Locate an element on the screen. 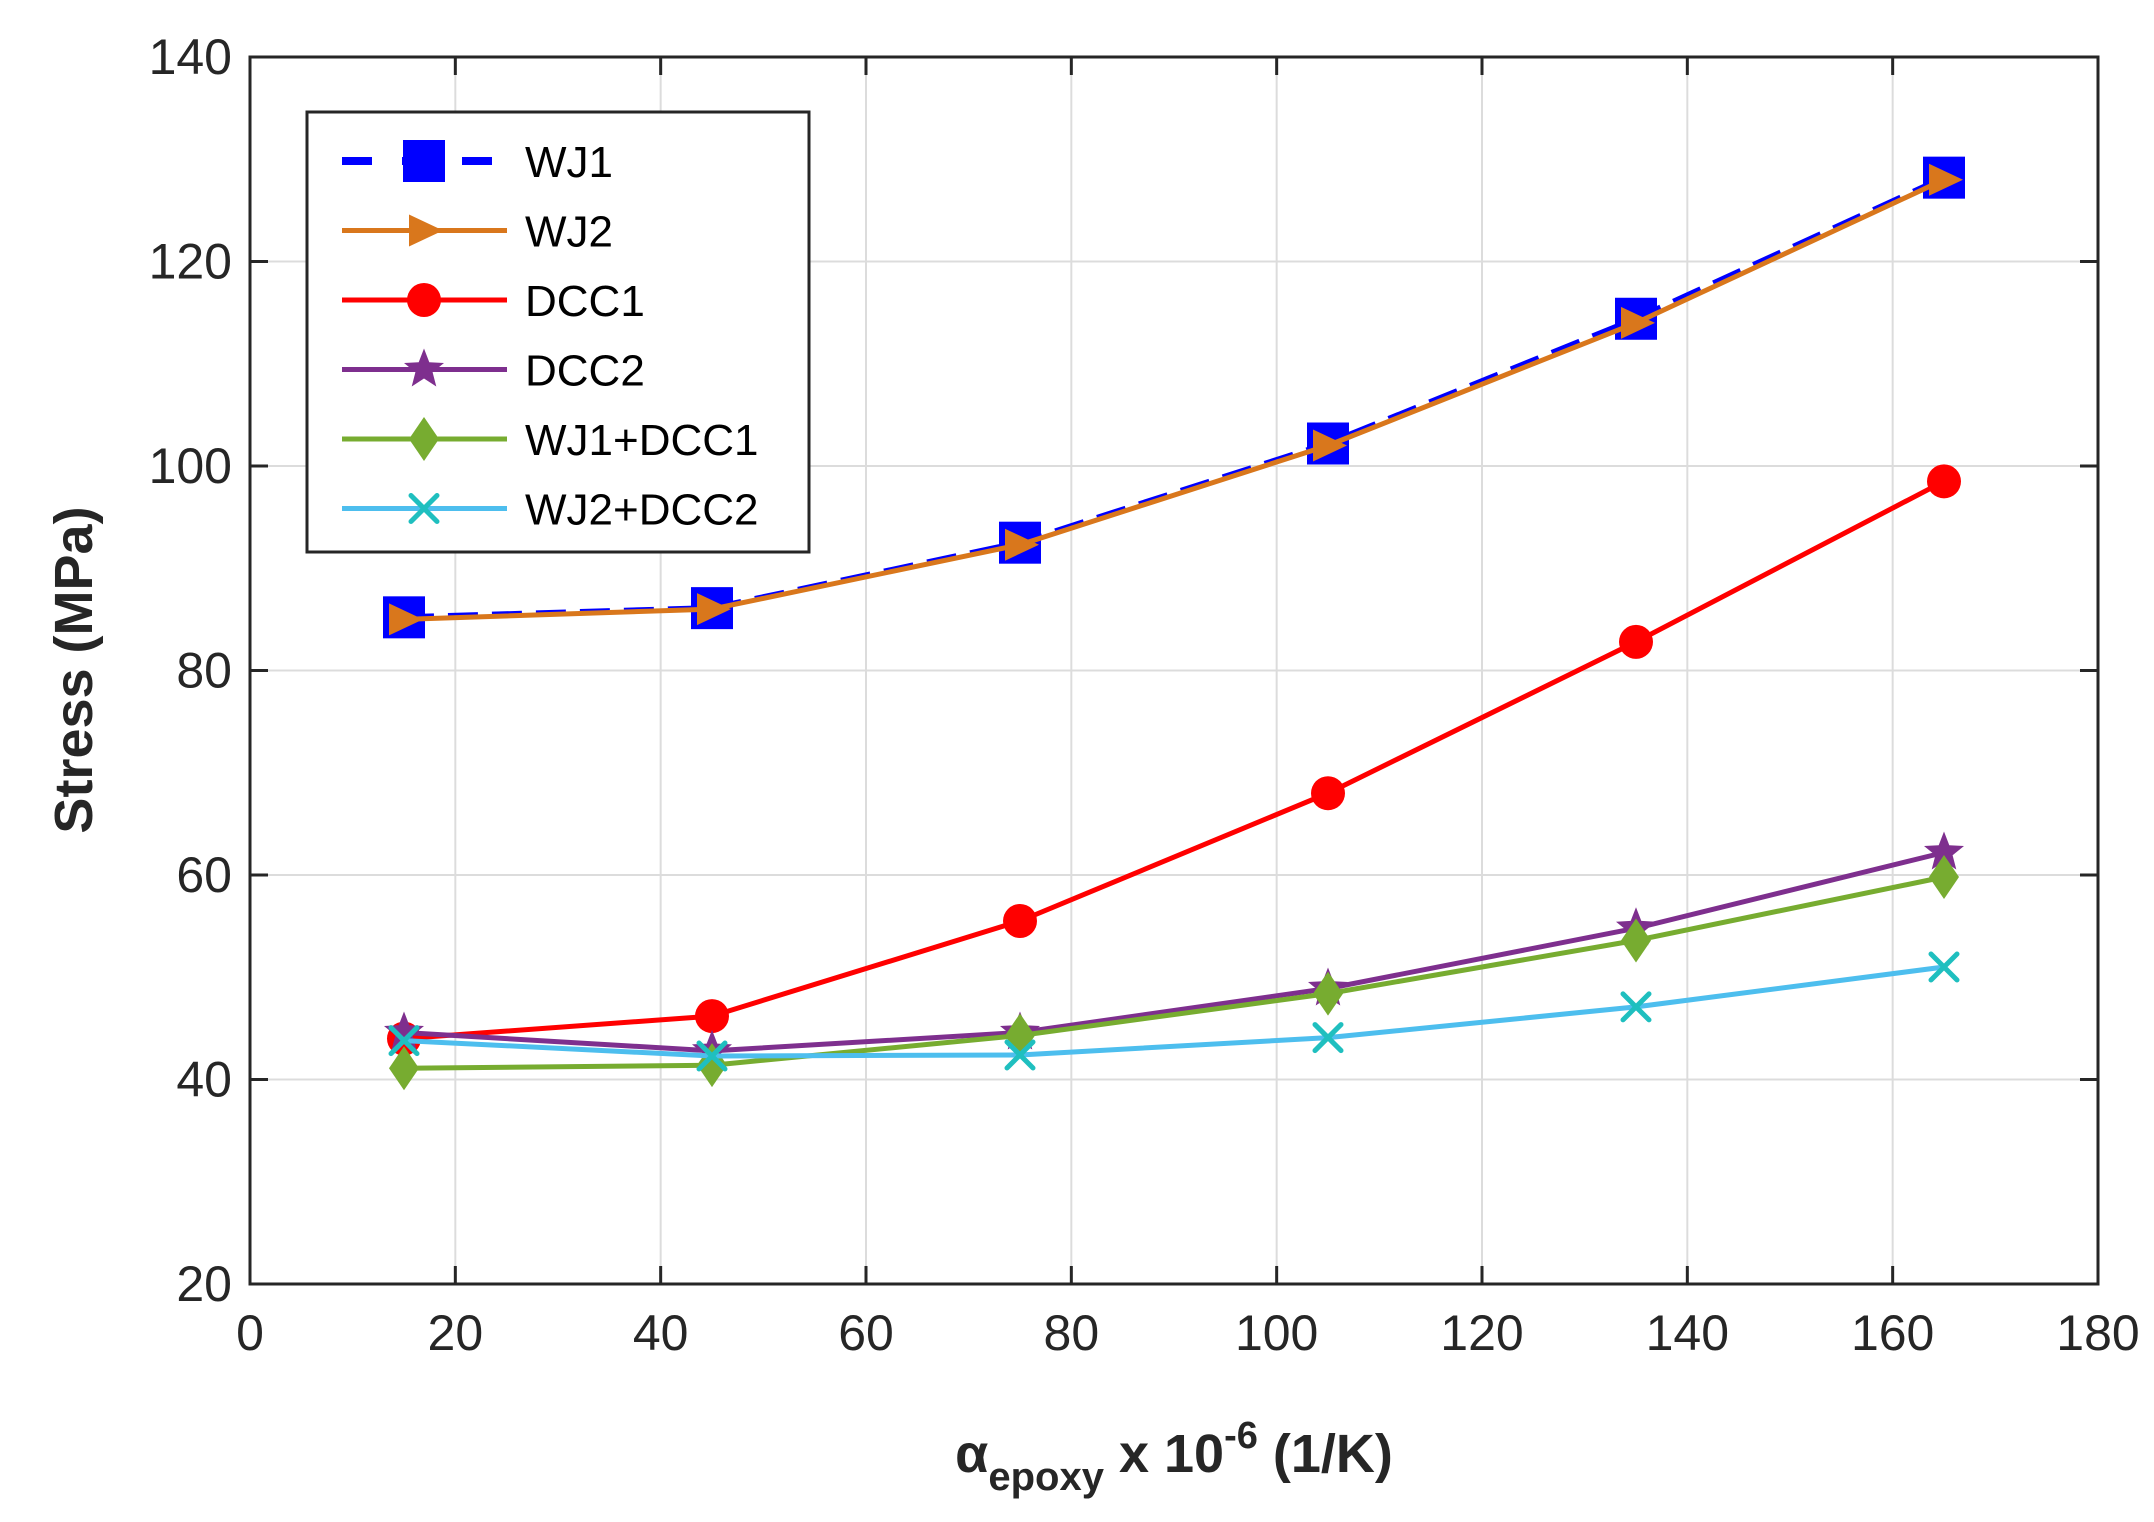  legend-box is located at coordinates (558, 332).